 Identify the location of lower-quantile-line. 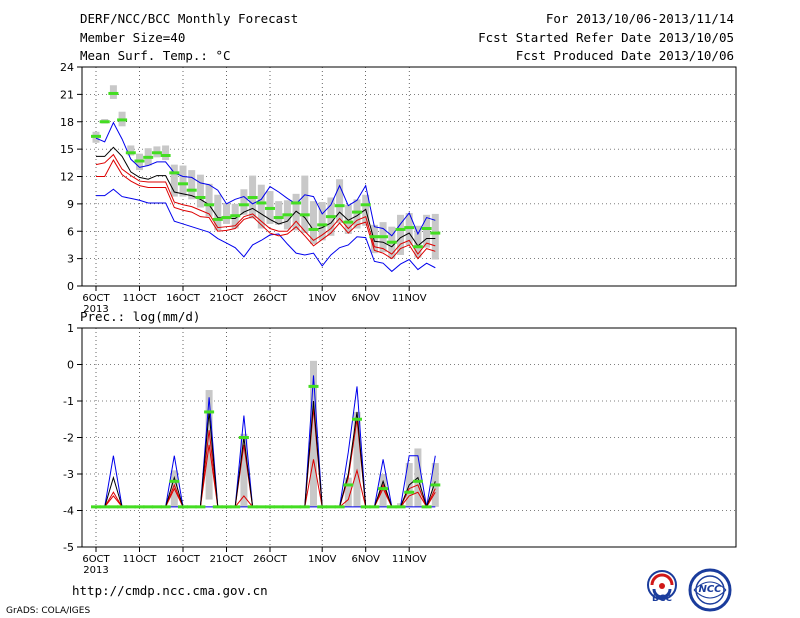
(266, 209).